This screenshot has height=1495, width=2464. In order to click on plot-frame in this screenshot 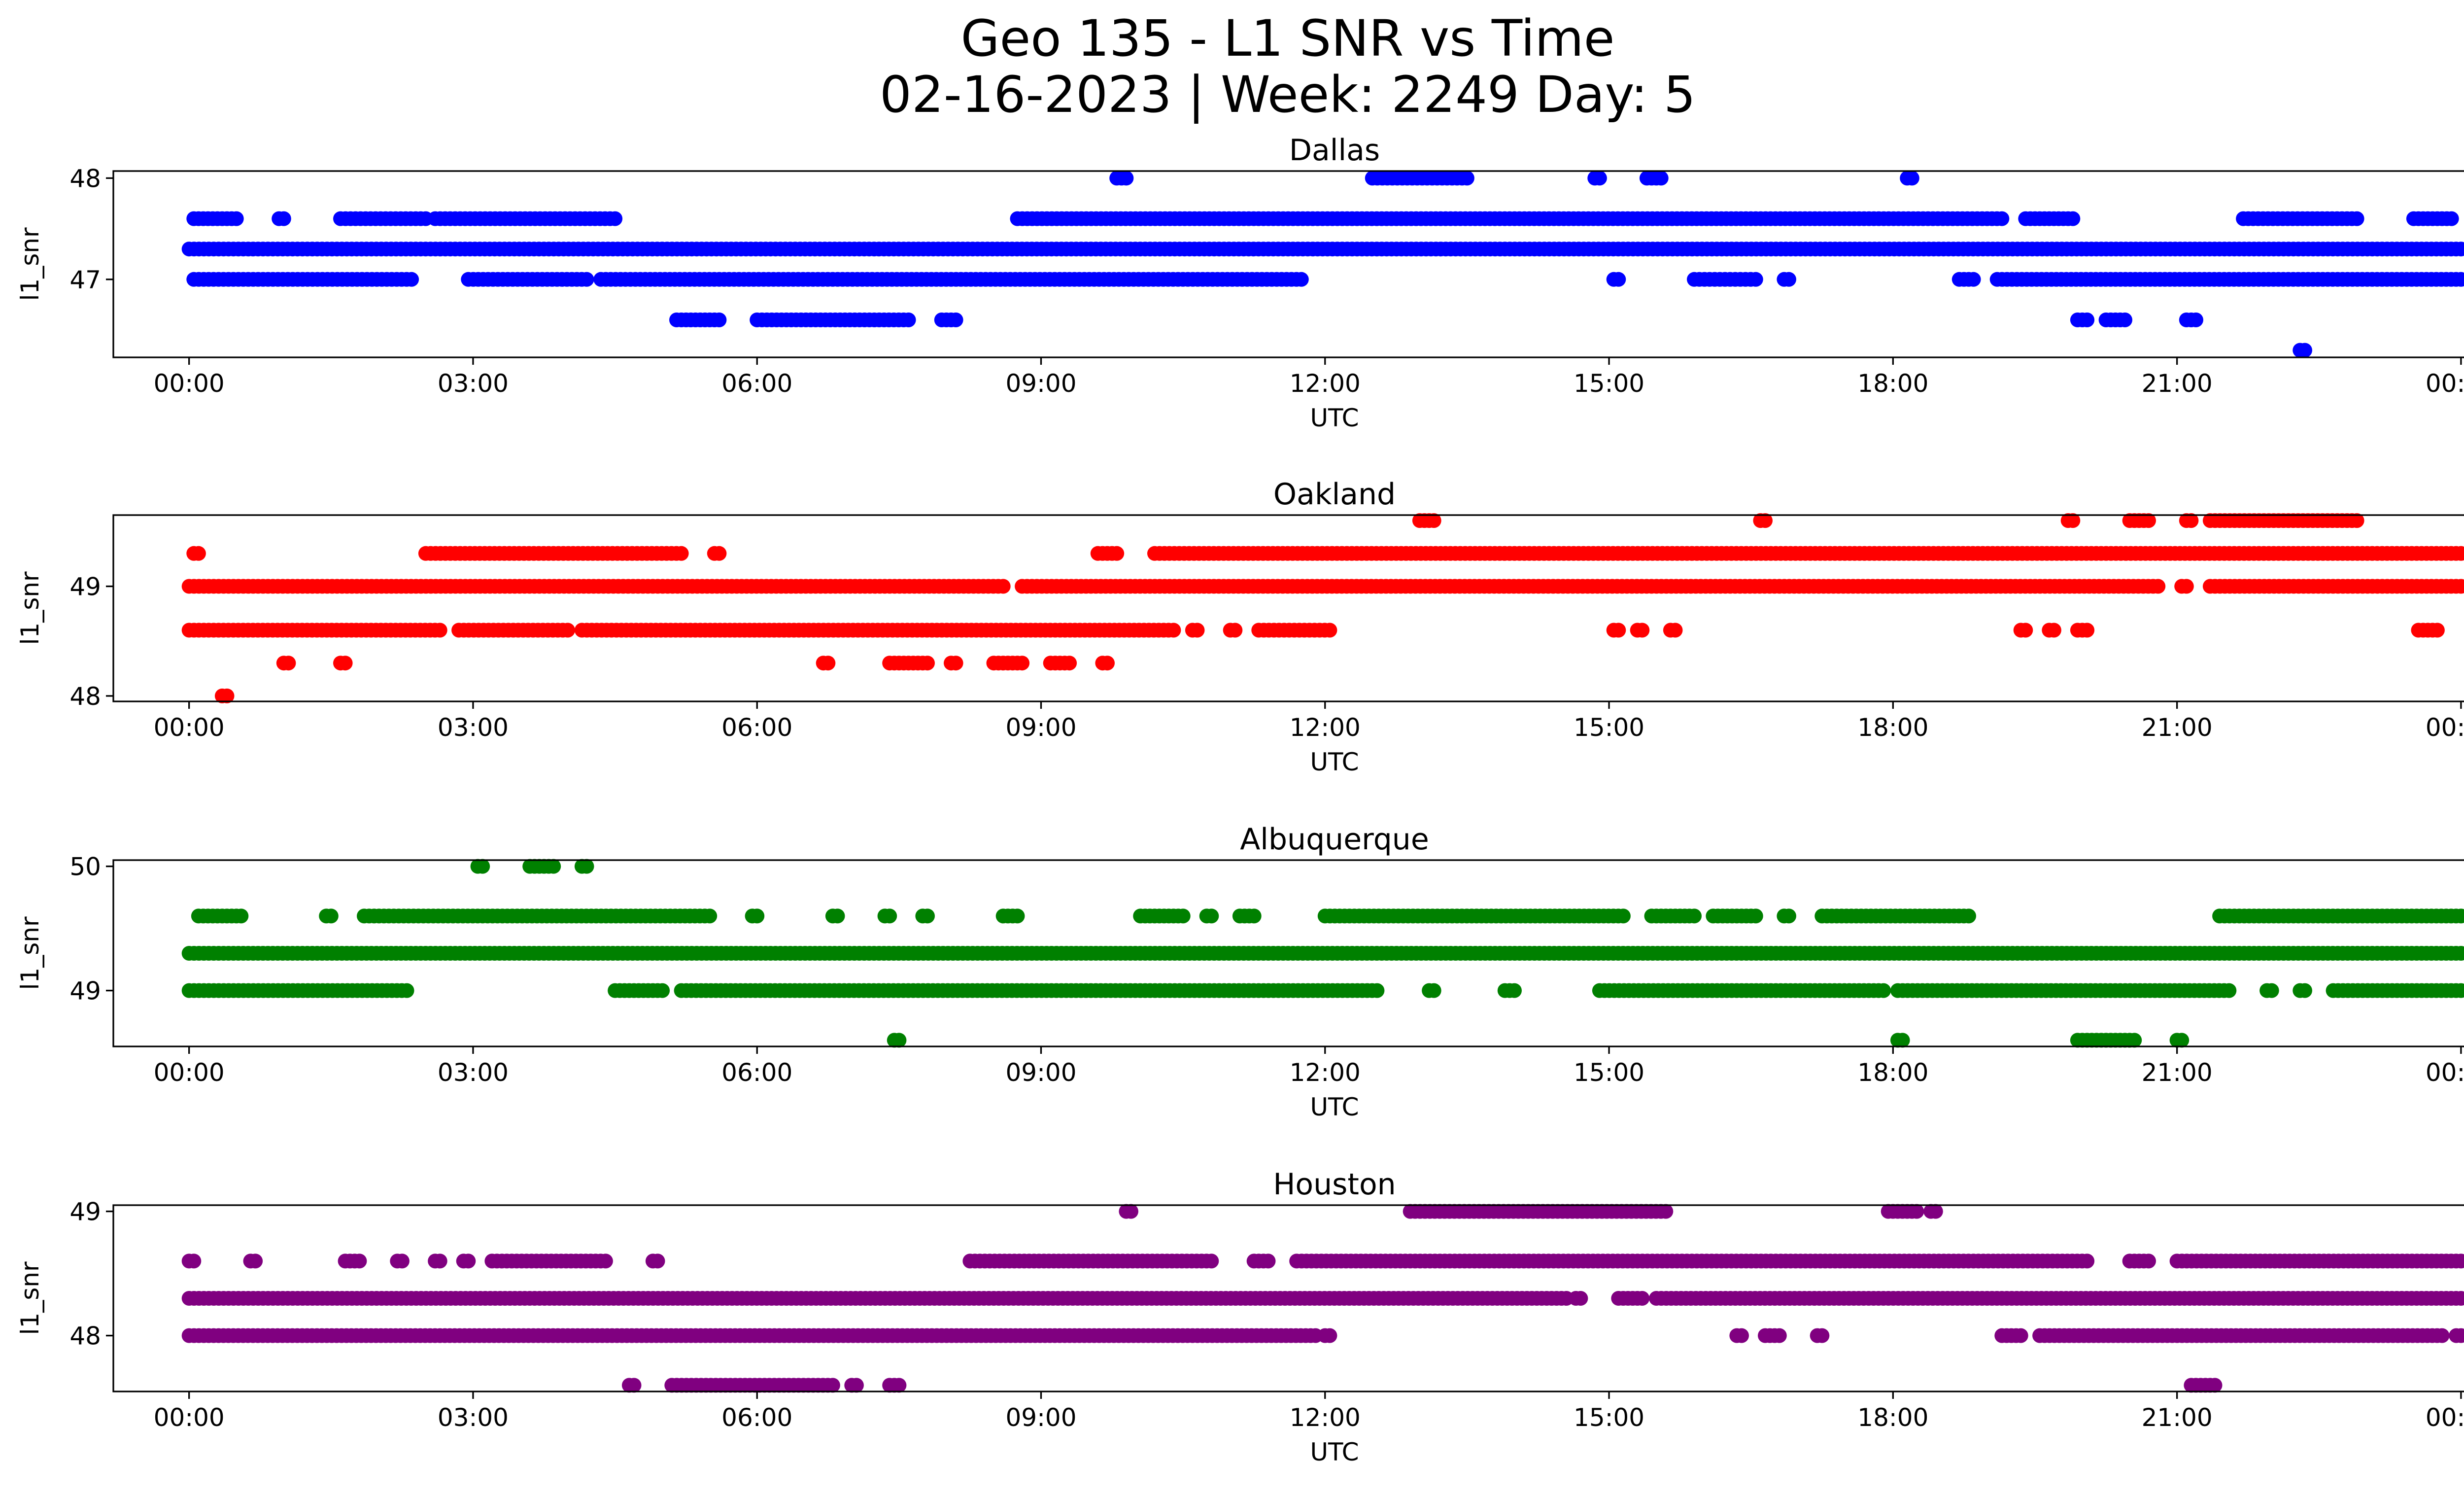, I will do `click(1288, 264)`.